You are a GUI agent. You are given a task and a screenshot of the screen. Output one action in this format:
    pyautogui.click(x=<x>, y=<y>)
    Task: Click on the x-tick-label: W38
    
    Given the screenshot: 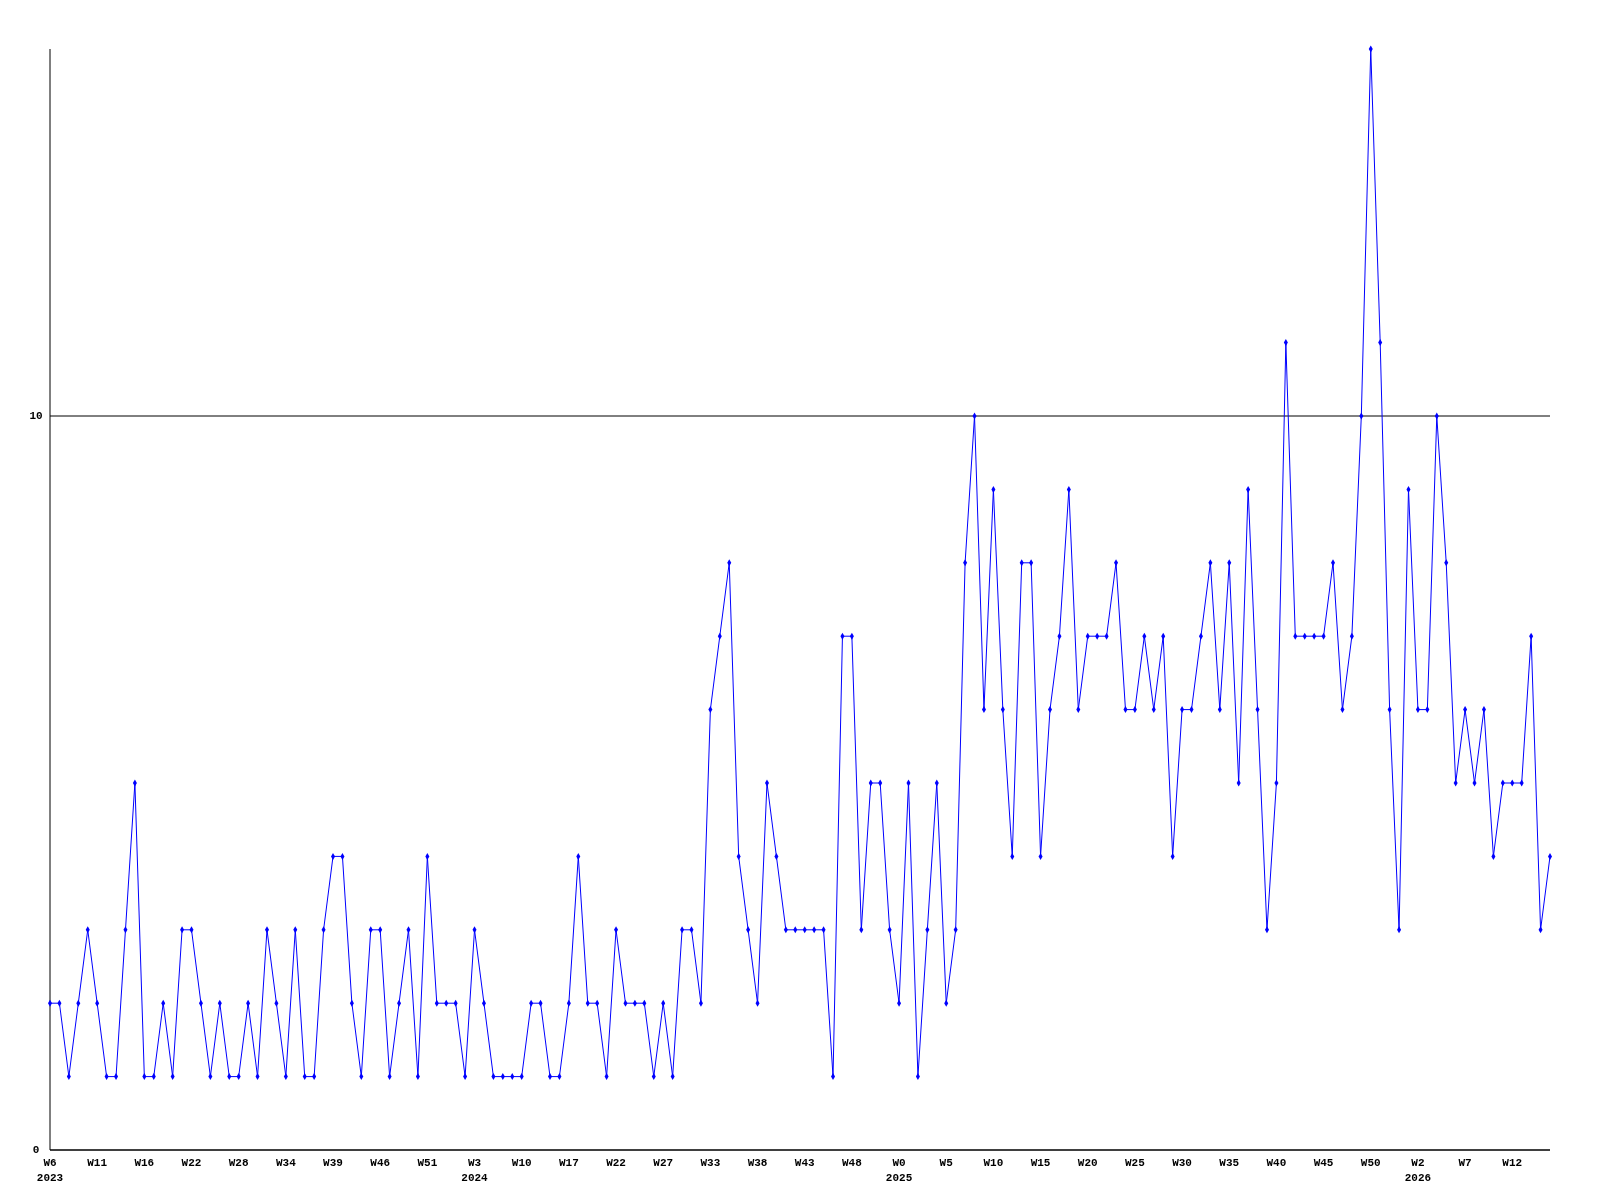 What is the action you would take?
    pyautogui.click(x=757, y=1163)
    